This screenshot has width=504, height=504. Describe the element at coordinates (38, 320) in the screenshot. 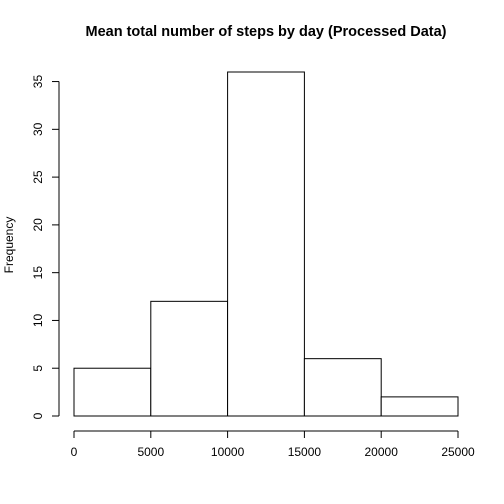

I see `y-tick-label: 10` at that location.